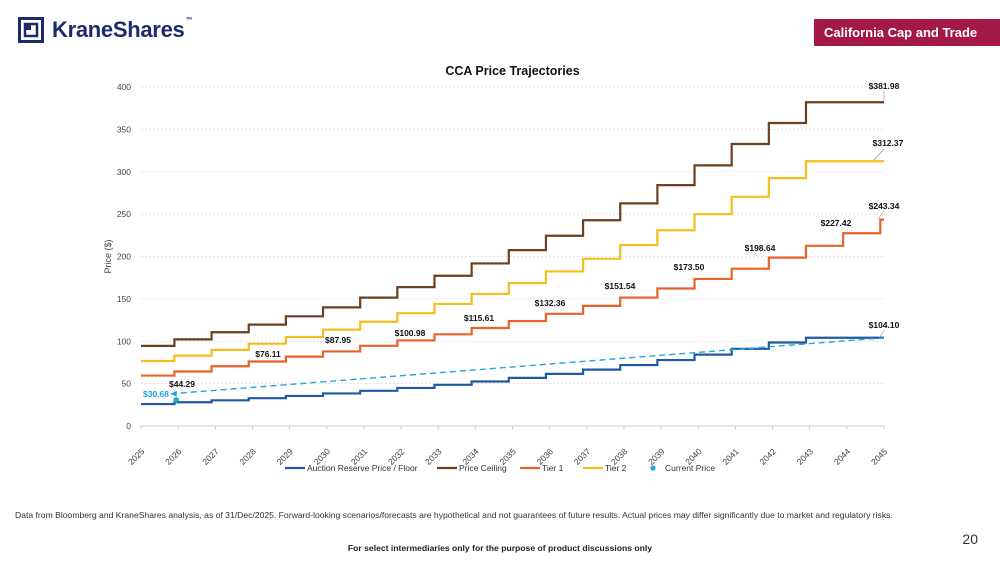  What do you see at coordinates (108, 256) in the screenshot?
I see `y-axis-label: Price ($)` at bounding box center [108, 256].